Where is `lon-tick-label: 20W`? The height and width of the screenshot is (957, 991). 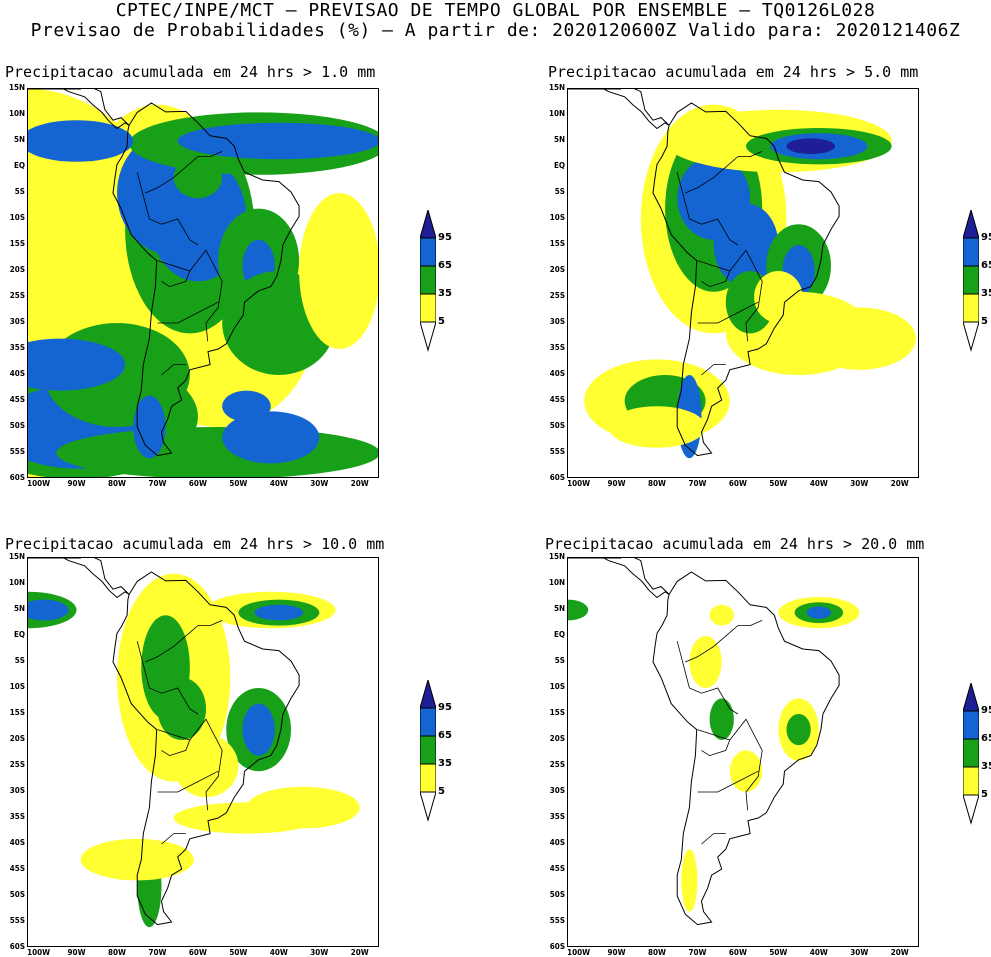
lon-tick-label: 20W is located at coordinates (899, 952).